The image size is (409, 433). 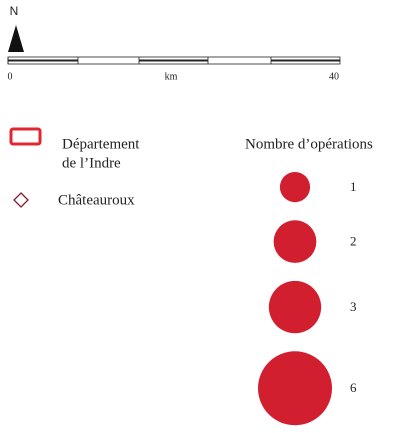 What do you see at coordinates (101, 144) in the screenshot?
I see `department-label: Département` at bounding box center [101, 144].